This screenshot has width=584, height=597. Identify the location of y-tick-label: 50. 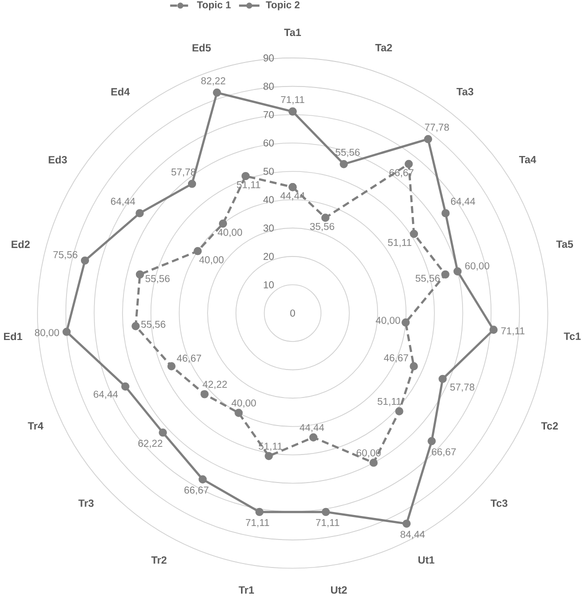
(268, 171).